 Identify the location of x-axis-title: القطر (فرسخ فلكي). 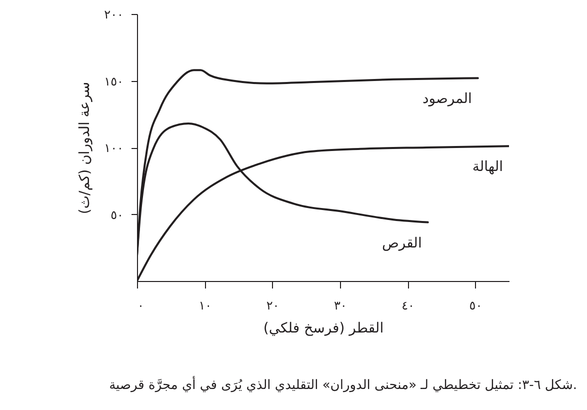
(323, 328).